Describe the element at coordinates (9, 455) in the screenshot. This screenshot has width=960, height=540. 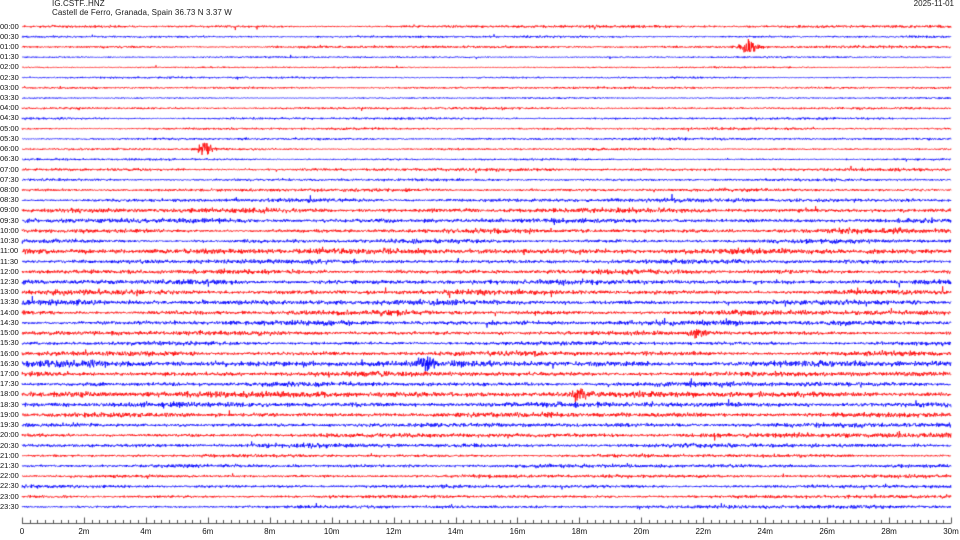
I see `time-label-row-42: 21:00` at that location.